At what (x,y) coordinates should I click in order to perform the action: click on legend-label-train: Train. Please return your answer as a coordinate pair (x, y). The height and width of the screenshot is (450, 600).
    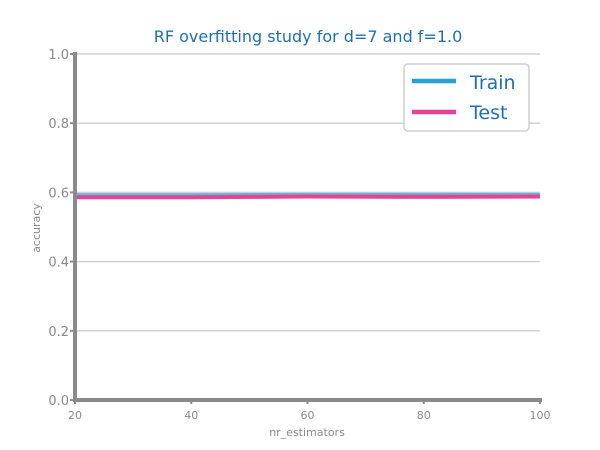
    Looking at the image, I should click on (492, 83).